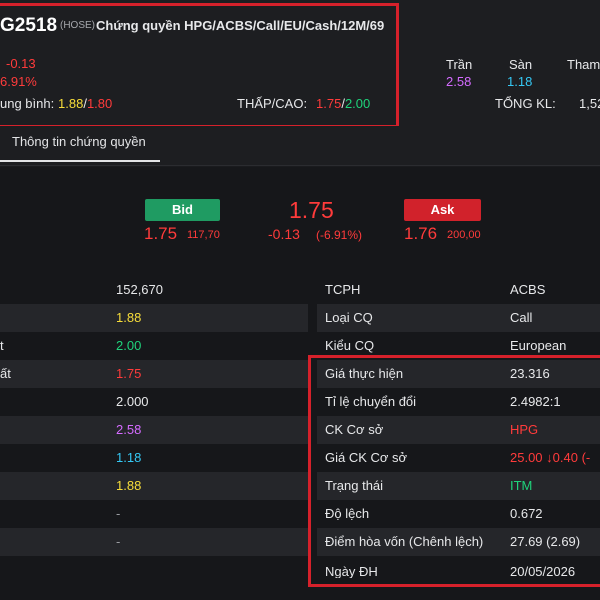 This screenshot has height=600, width=600. Describe the element at coordinates (139, 289) in the screenshot. I see `row-value: 152,670` at that location.